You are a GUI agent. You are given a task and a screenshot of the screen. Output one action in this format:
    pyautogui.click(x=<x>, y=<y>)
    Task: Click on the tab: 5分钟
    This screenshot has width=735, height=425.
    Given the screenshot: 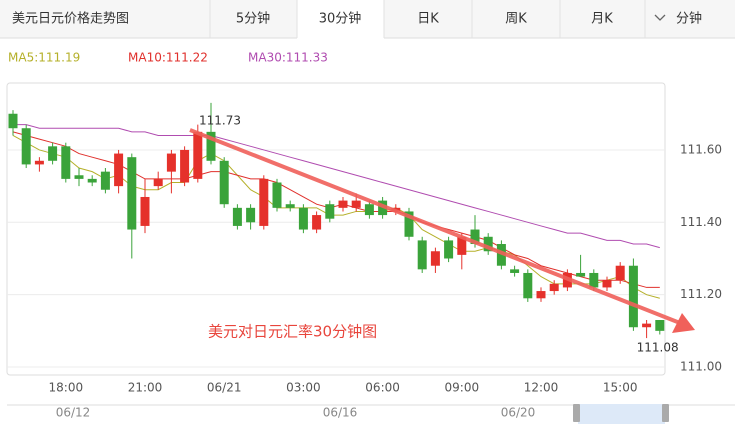 What is the action you would take?
    pyautogui.click(x=253, y=19)
    